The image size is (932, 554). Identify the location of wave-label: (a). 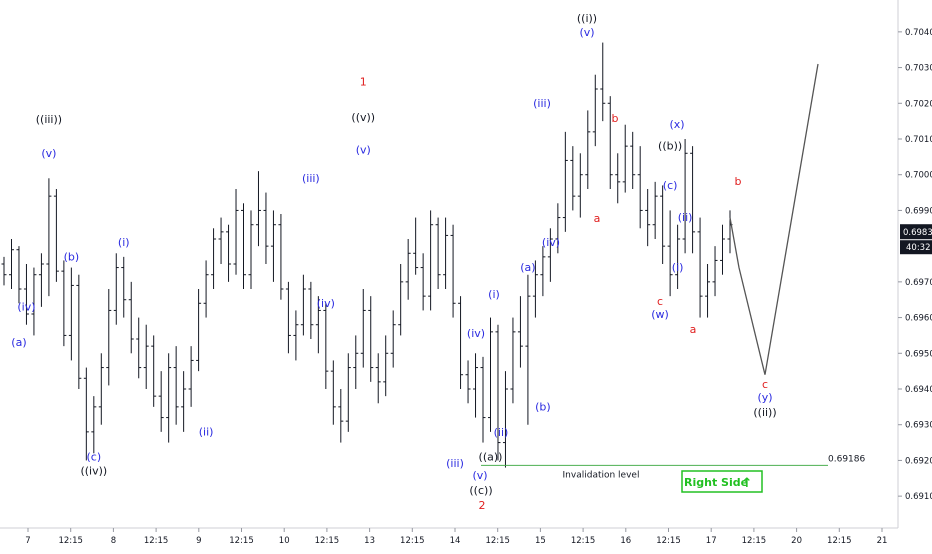
(527, 267).